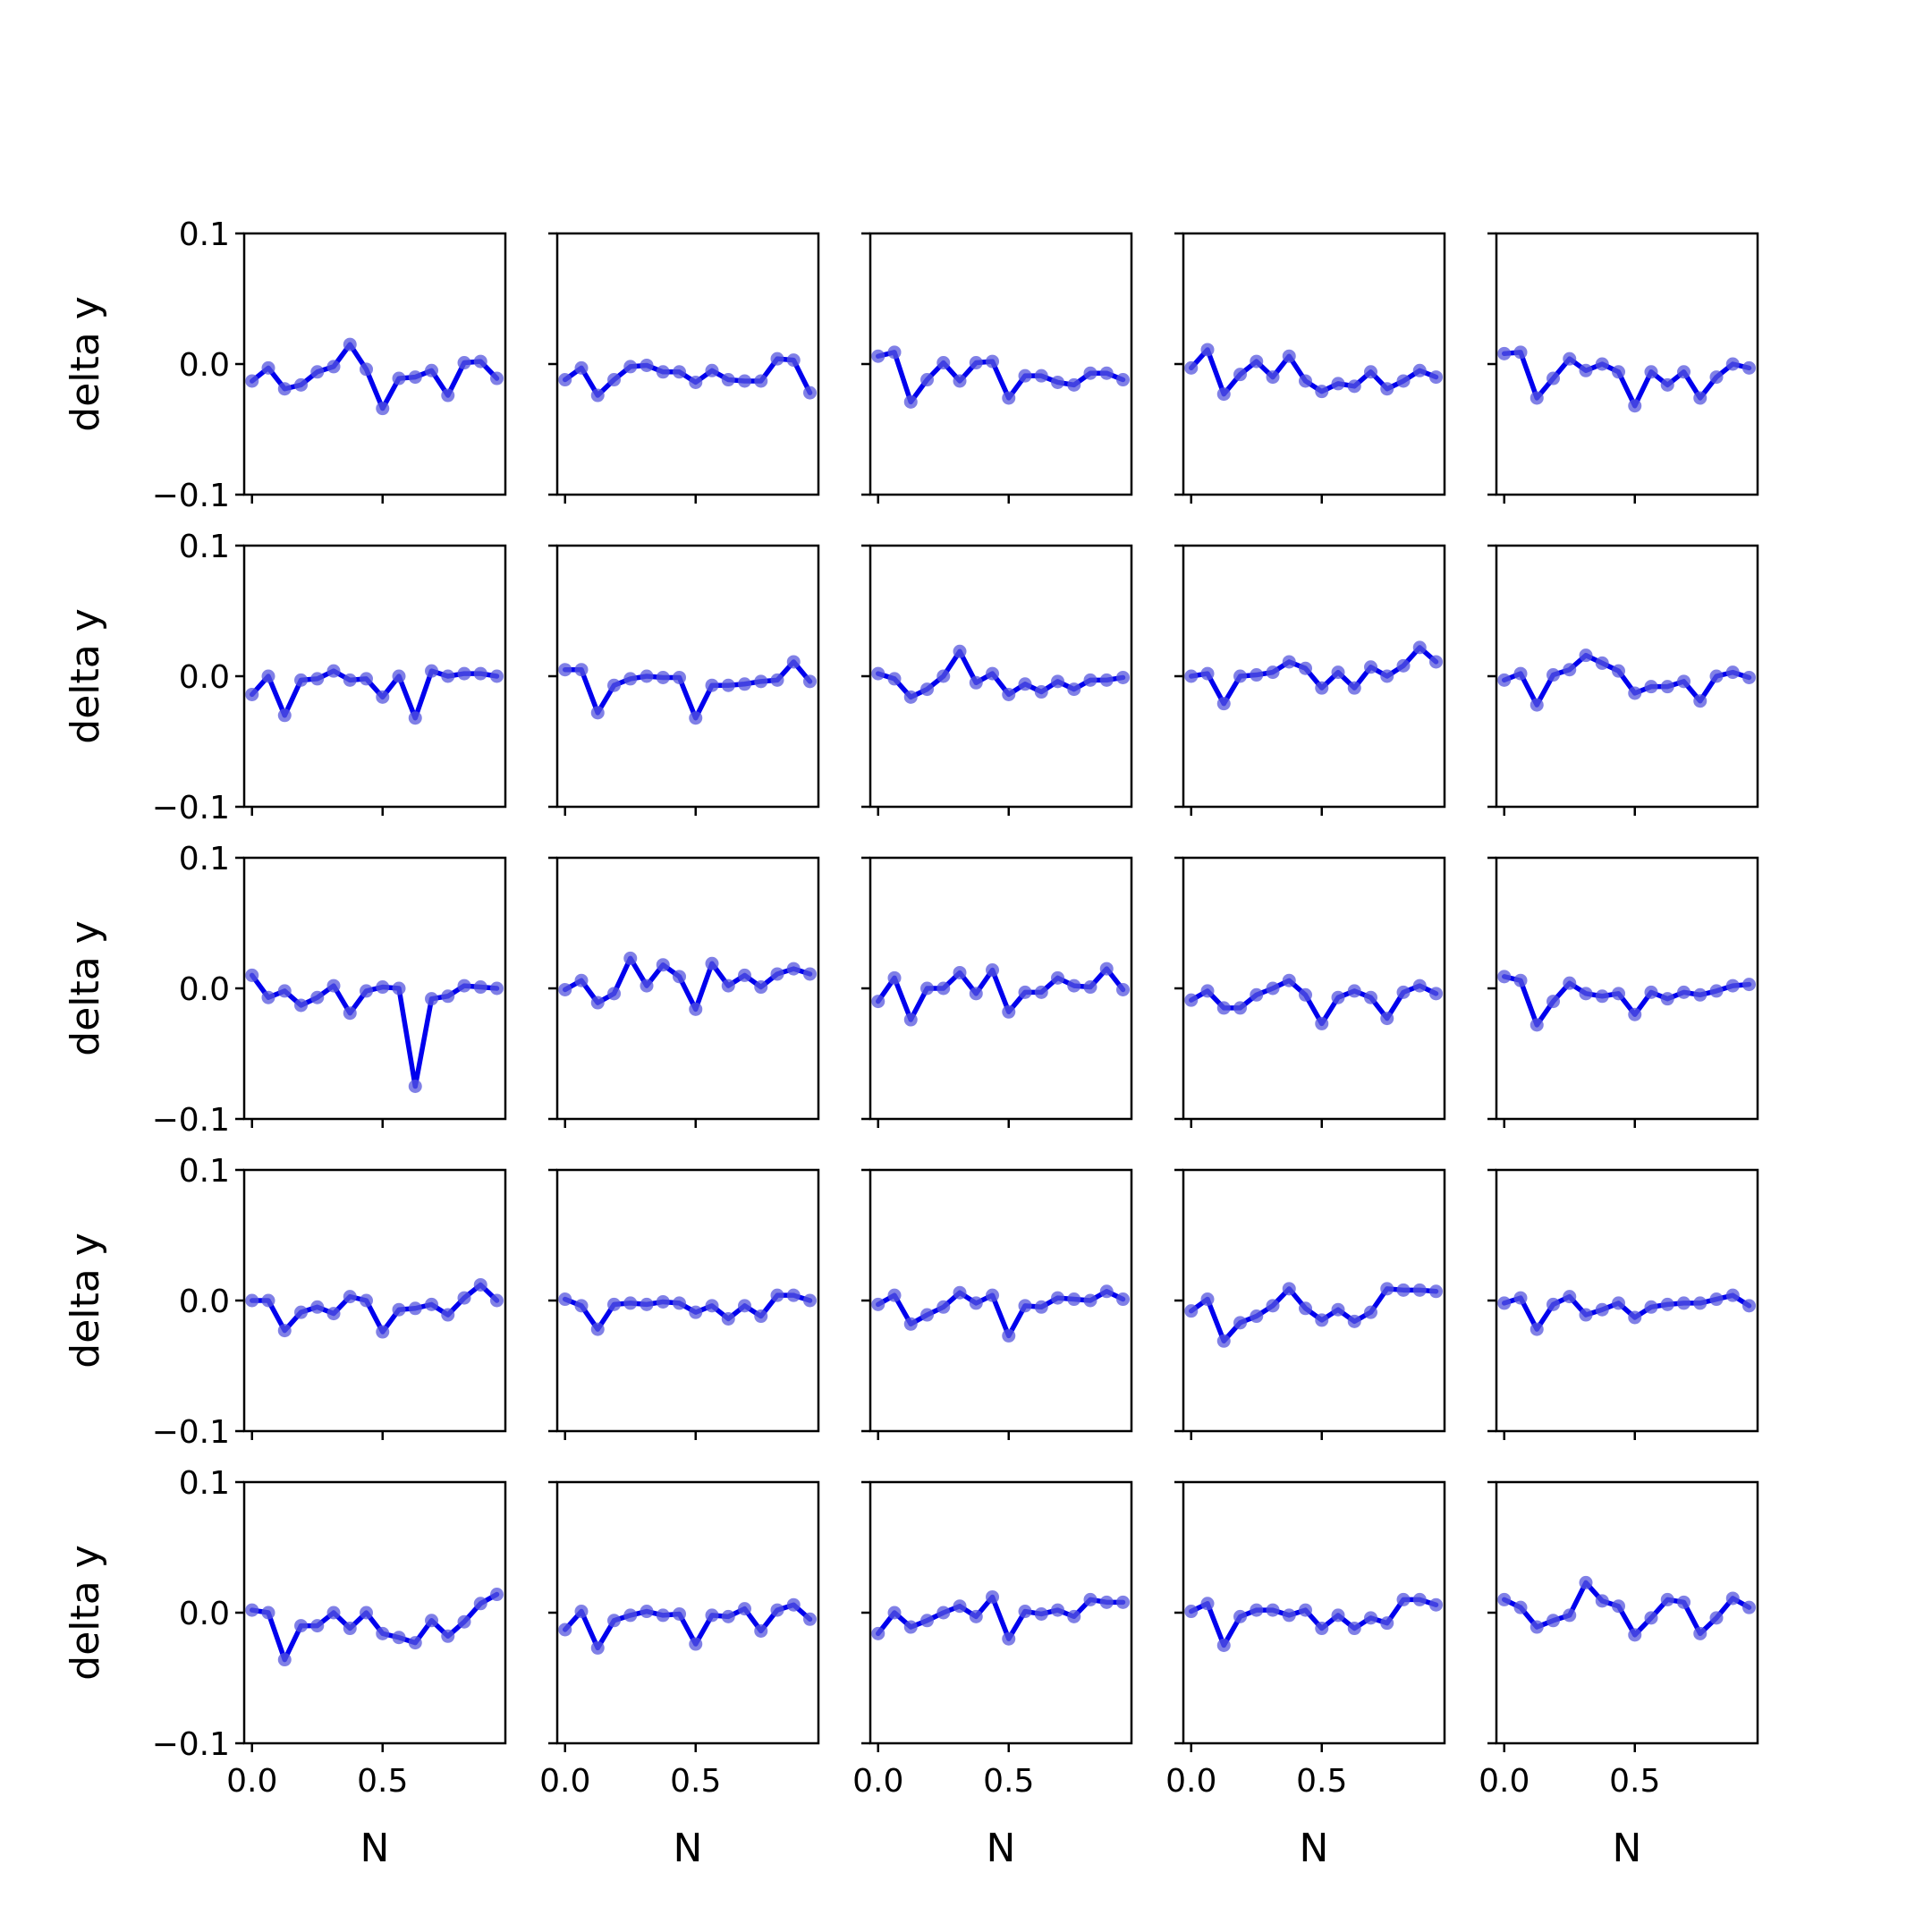 The width and height of the screenshot is (1932, 1932). Describe the element at coordinates (684, 1304) in the screenshot. I see `subplot-r3-c1` at that location.